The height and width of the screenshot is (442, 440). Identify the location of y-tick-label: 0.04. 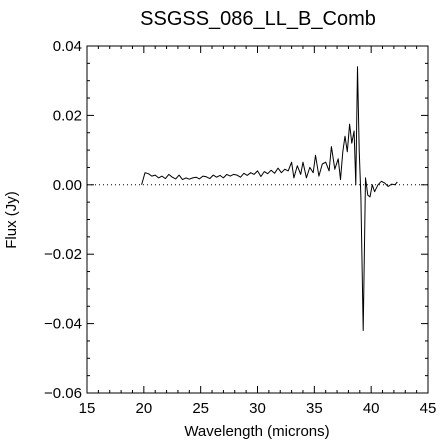
(67, 46).